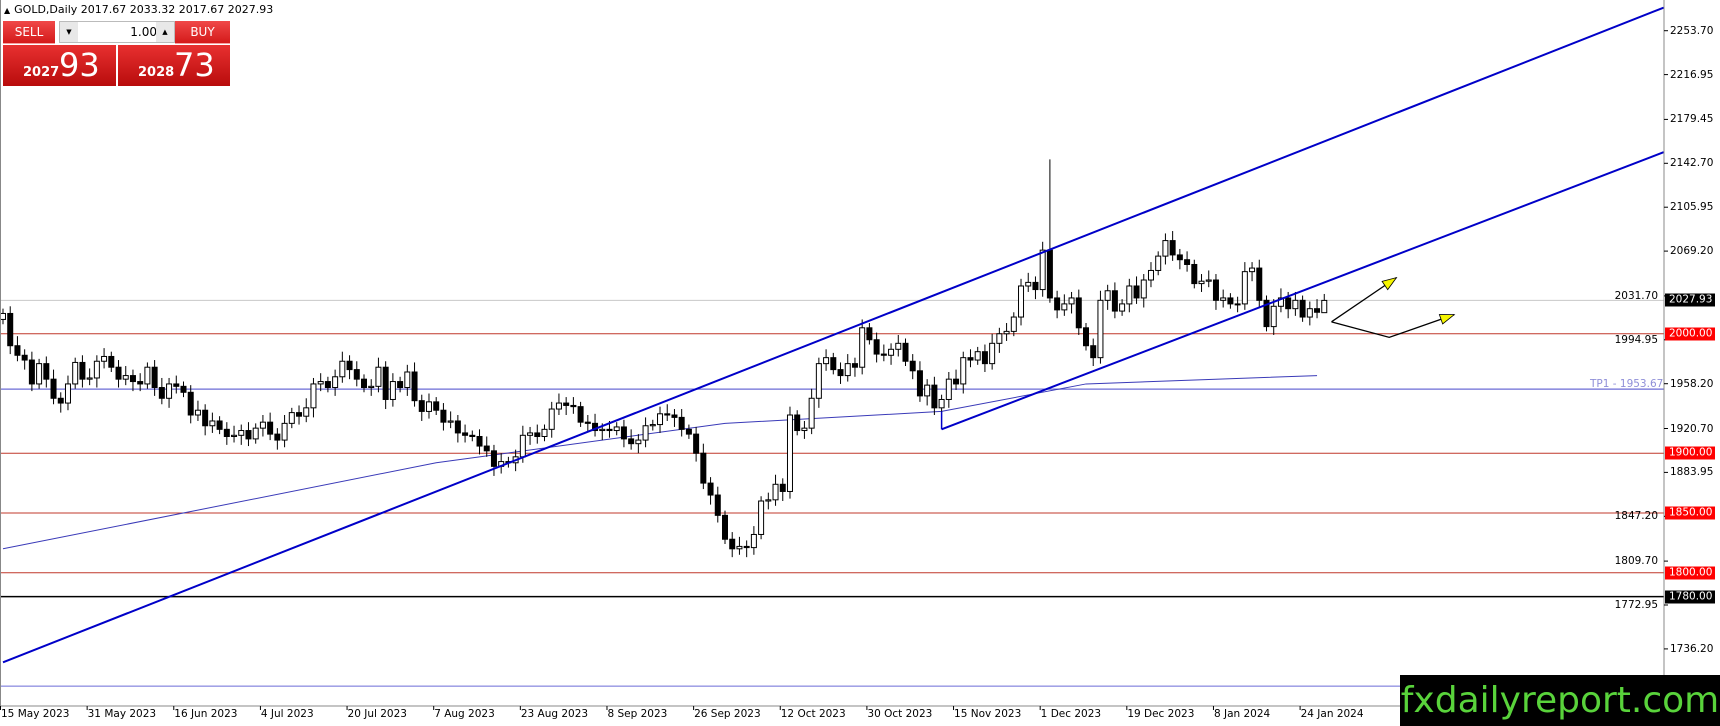 This screenshot has width=1720, height=726. Describe the element at coordinates (287, 714) in the screenshot. I see `date-tick-label: 4 Jul 2023` at that location.